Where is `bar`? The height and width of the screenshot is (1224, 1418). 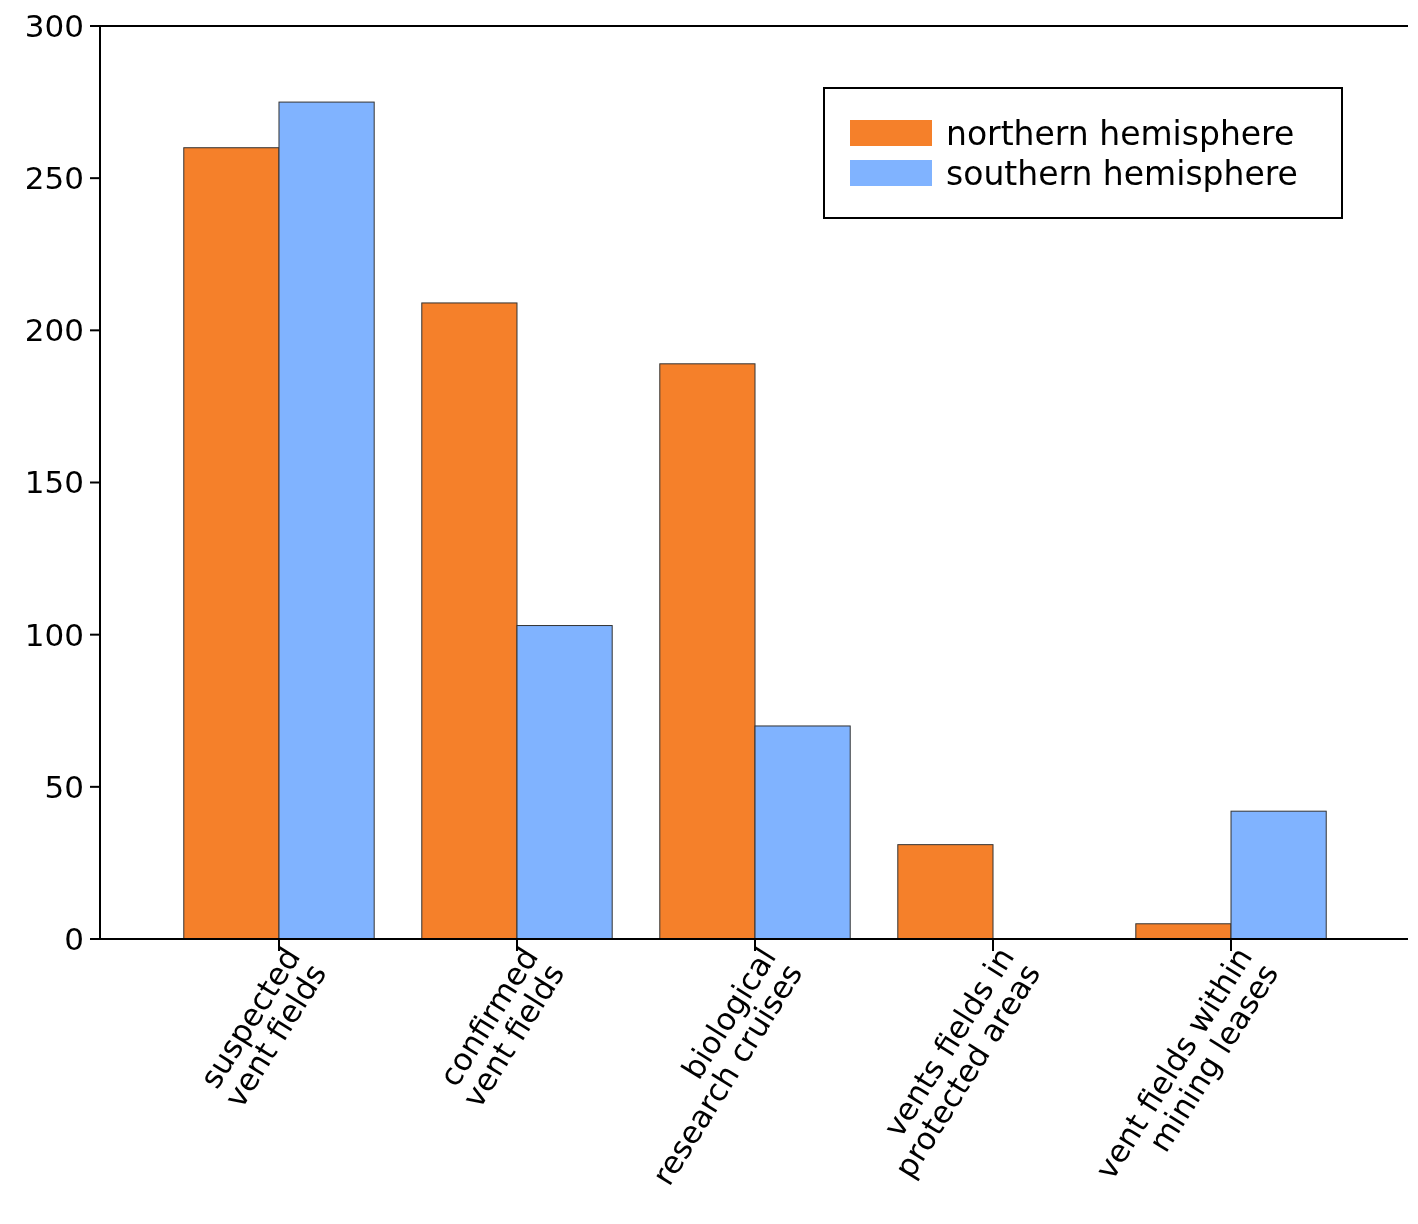 bar is located at coordinates (945, 892).